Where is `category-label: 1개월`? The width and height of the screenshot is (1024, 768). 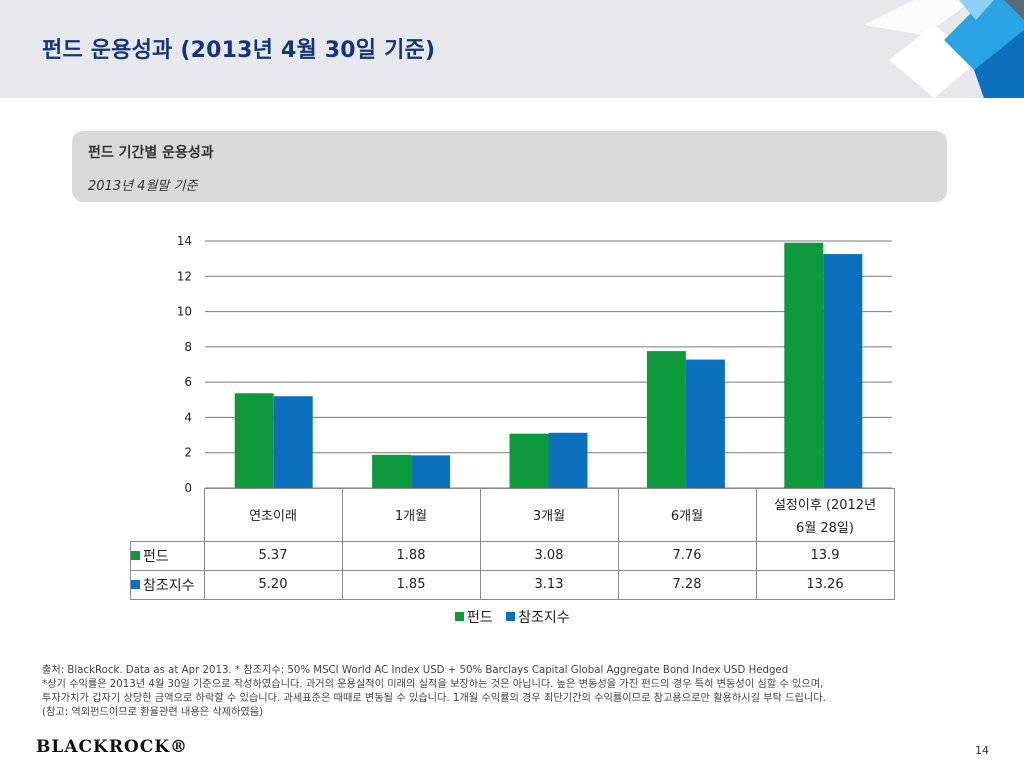
category-label: 1개월 is located at coordinates (411, 517).